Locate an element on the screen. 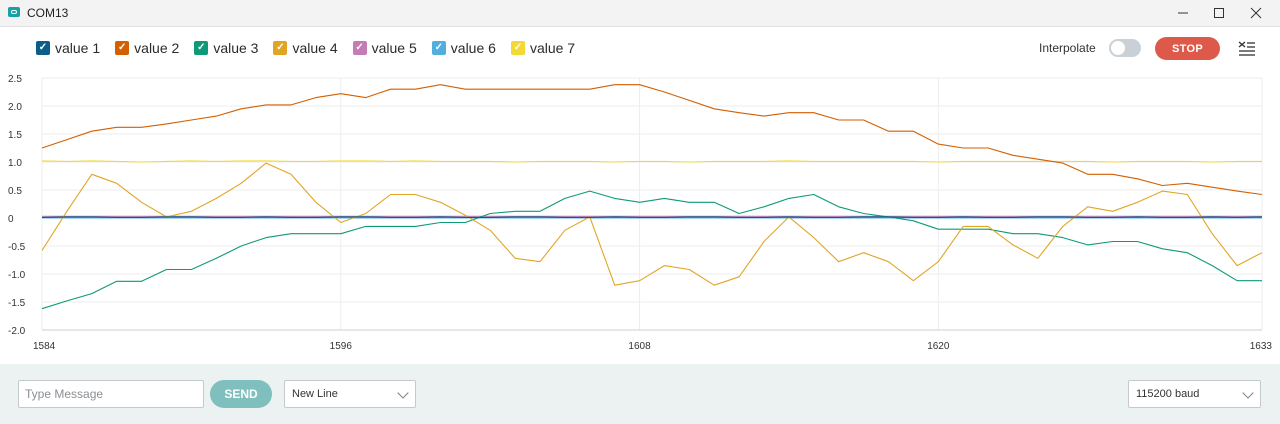 This screenshot has height=424, width=1280. legend-item-value-6: ✓ value 6 is located at coordinates (463, 48).